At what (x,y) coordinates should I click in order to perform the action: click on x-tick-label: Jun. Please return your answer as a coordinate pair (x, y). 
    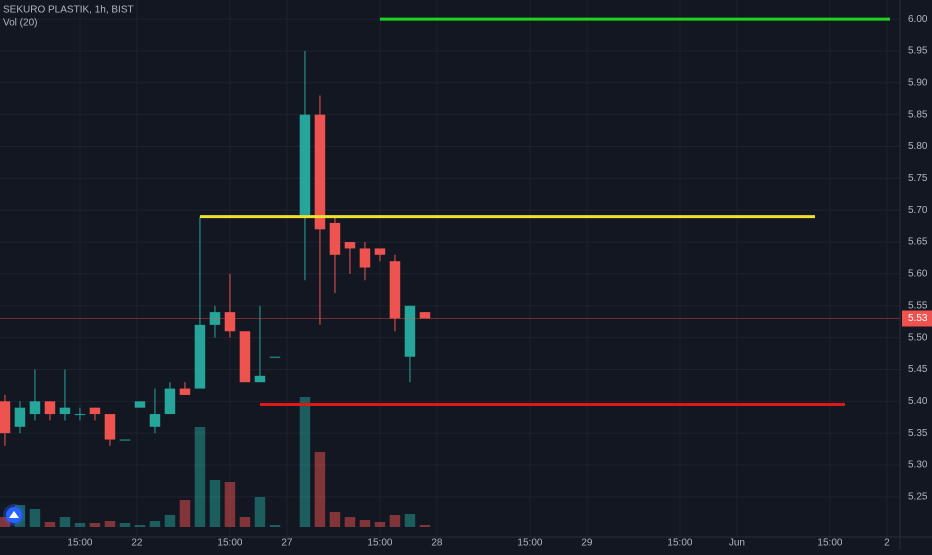
    Looking at the image, I should click on (737, 543).